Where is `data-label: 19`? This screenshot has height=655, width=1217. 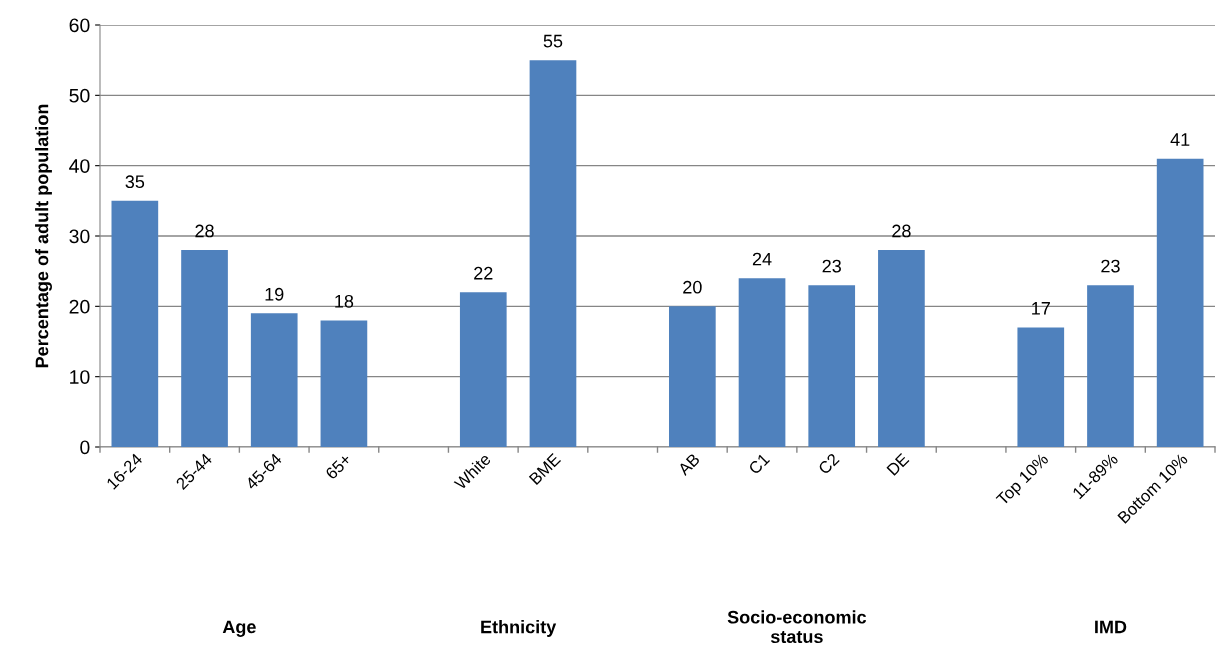 data-label: 19 is located at coordinates (274, 294).